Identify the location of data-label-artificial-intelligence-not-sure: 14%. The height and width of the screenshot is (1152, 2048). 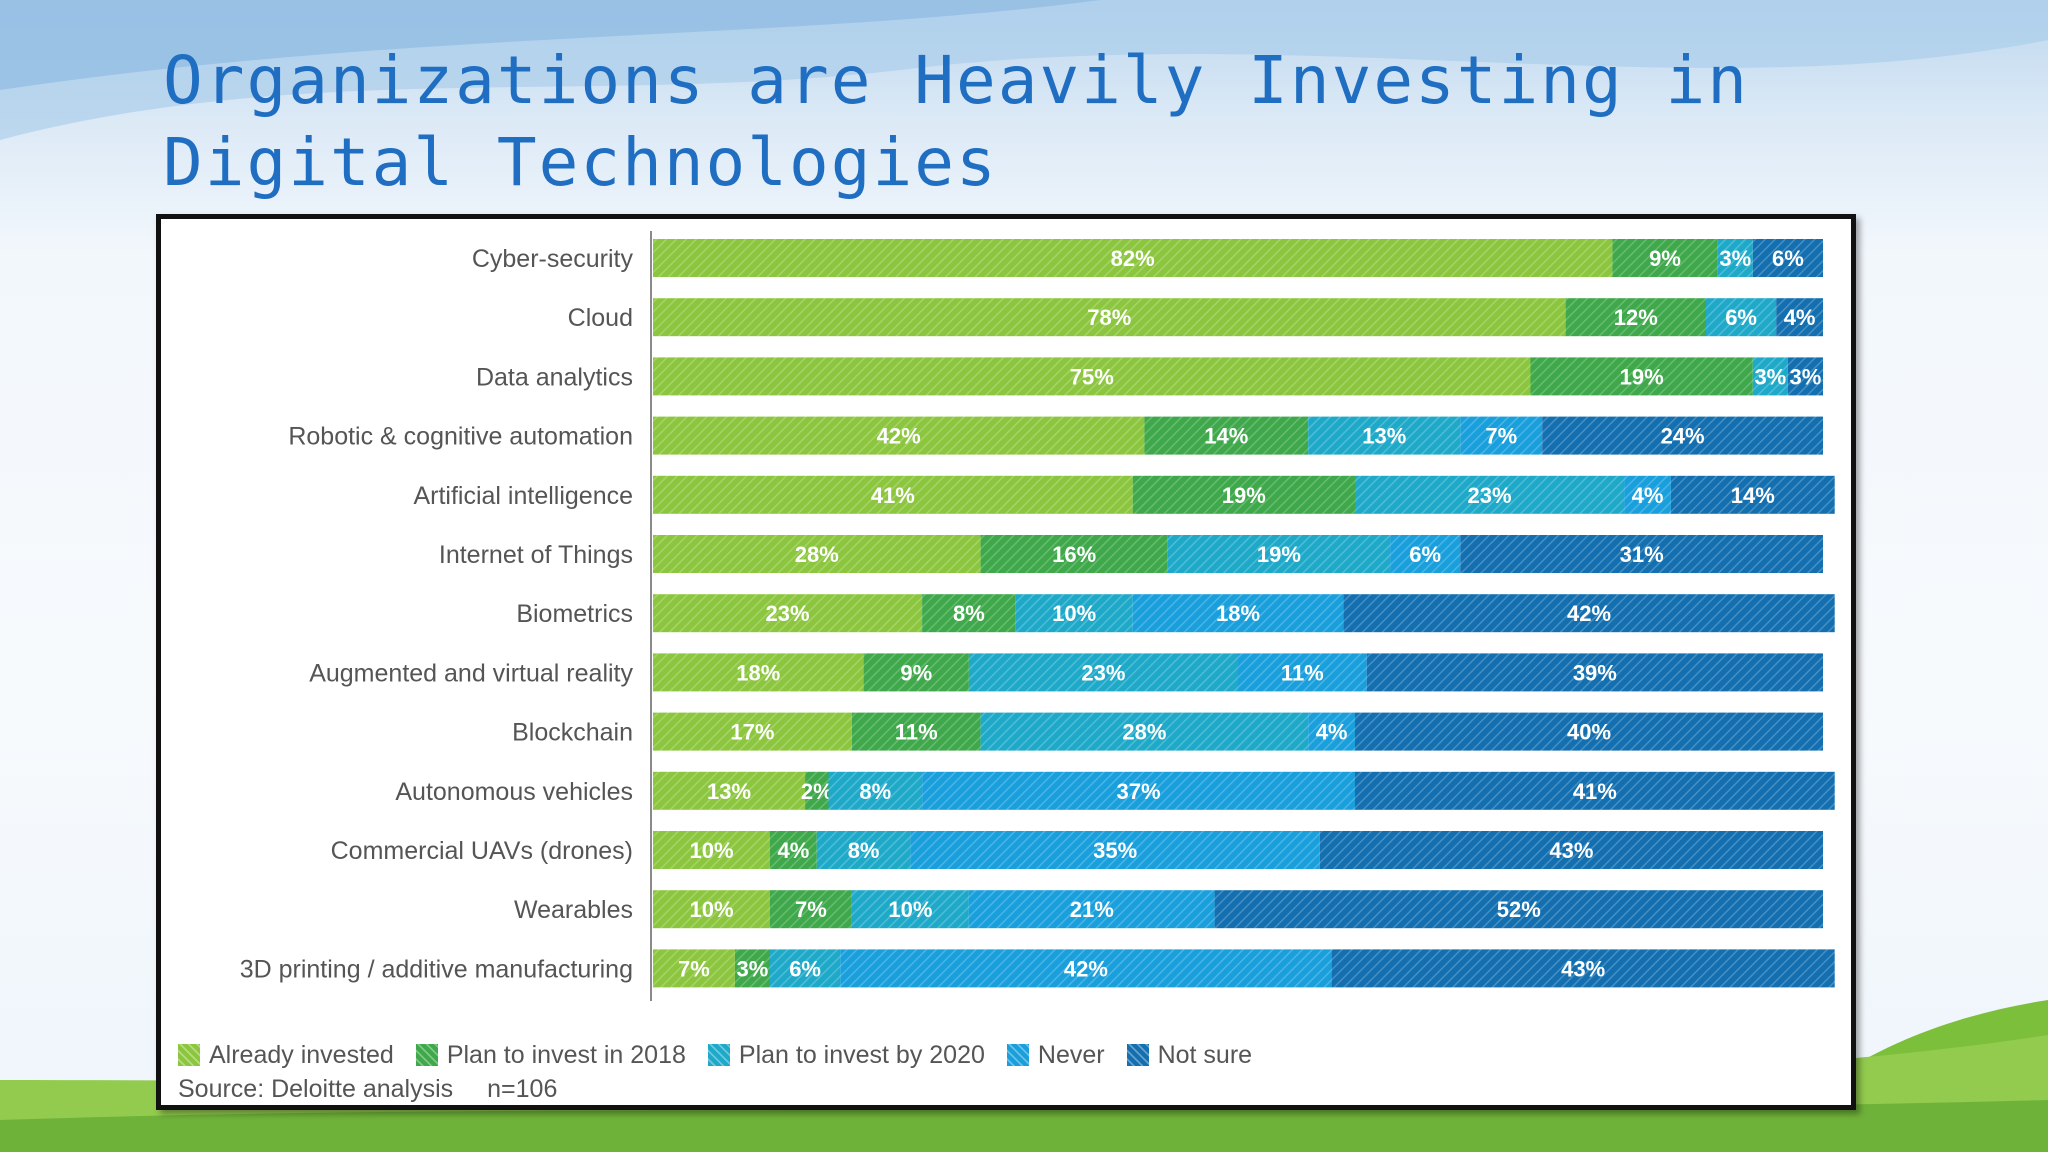
(1753, 495).